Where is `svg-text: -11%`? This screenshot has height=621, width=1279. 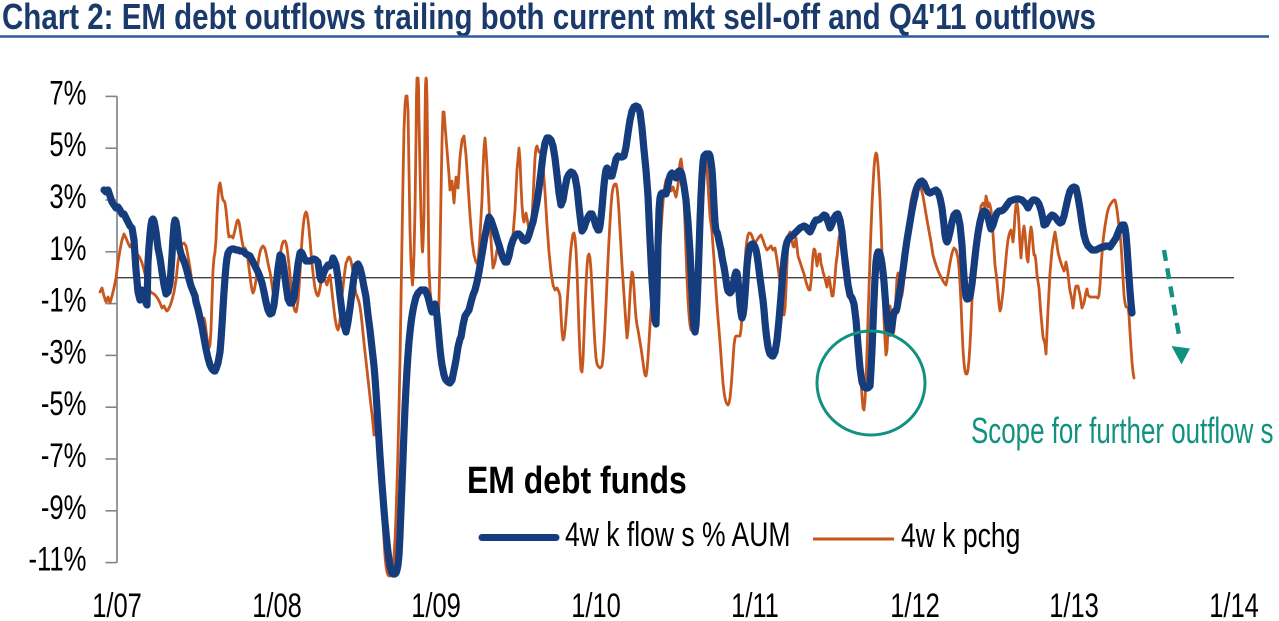
svg-text: -11% is located at coordinates (58, 559).